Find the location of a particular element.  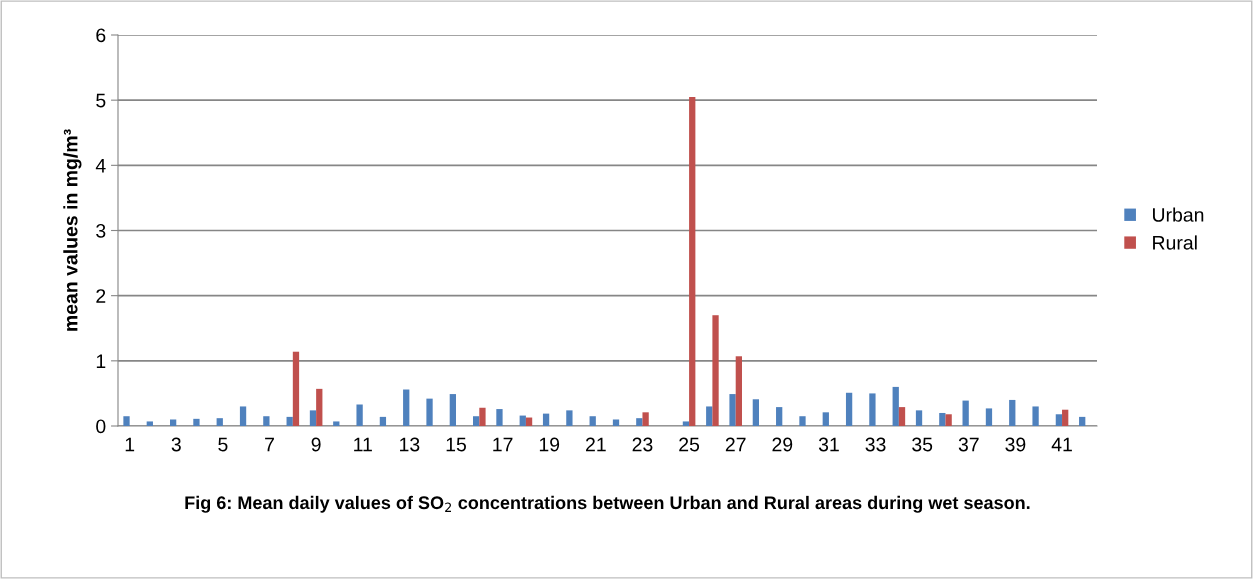

y-tick-label: 5 is located at coordinates (101, 100).